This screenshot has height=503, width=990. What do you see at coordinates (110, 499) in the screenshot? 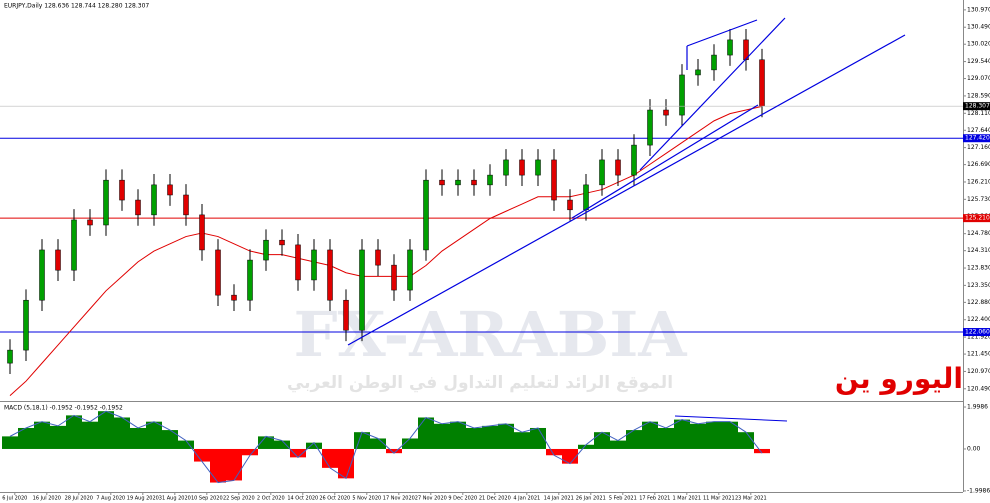
I see `x-tick-label: 7 Aug 2020` at bounding box center [110, 499].